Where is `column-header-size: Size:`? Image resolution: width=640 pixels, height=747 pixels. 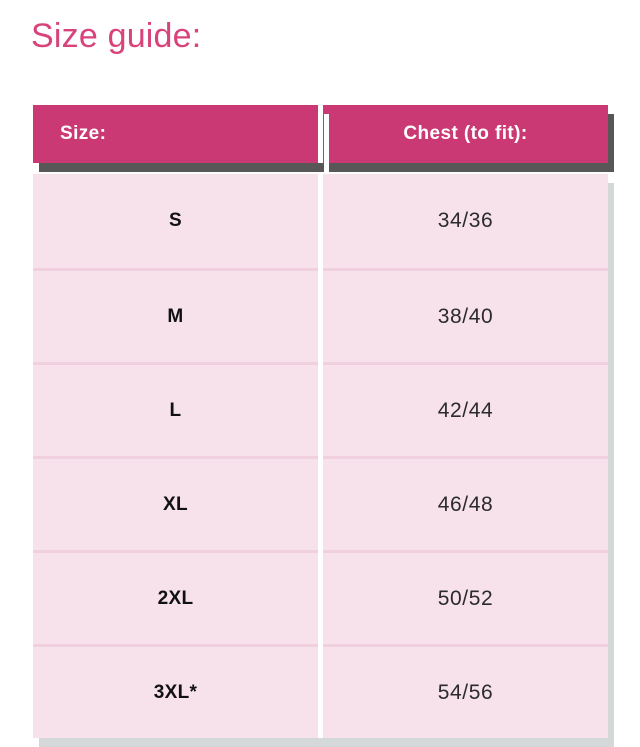 column-header-size: Size: is located at coordinates (175, 134).